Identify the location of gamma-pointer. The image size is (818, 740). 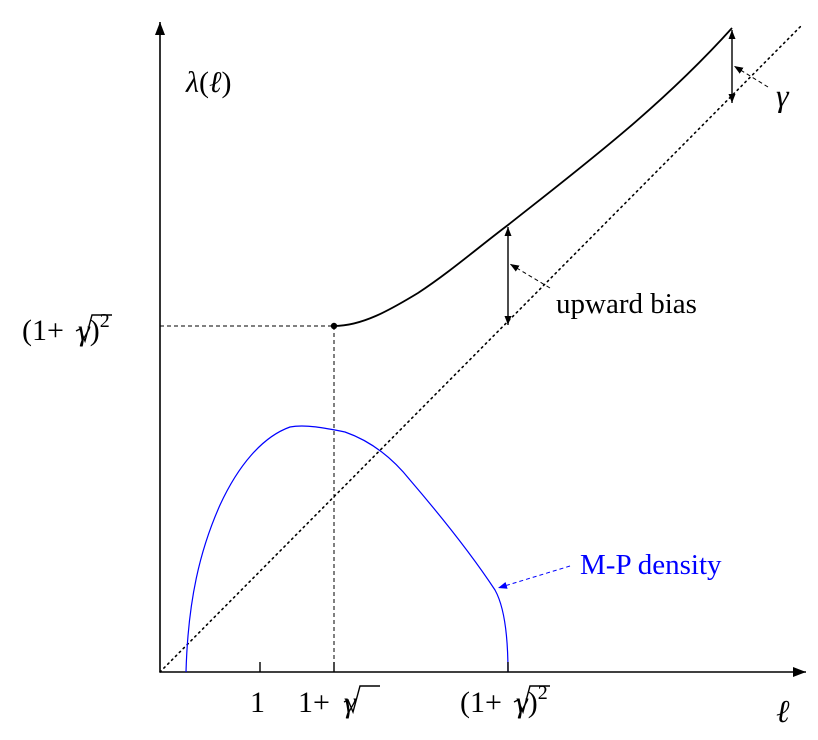
(751, 76).